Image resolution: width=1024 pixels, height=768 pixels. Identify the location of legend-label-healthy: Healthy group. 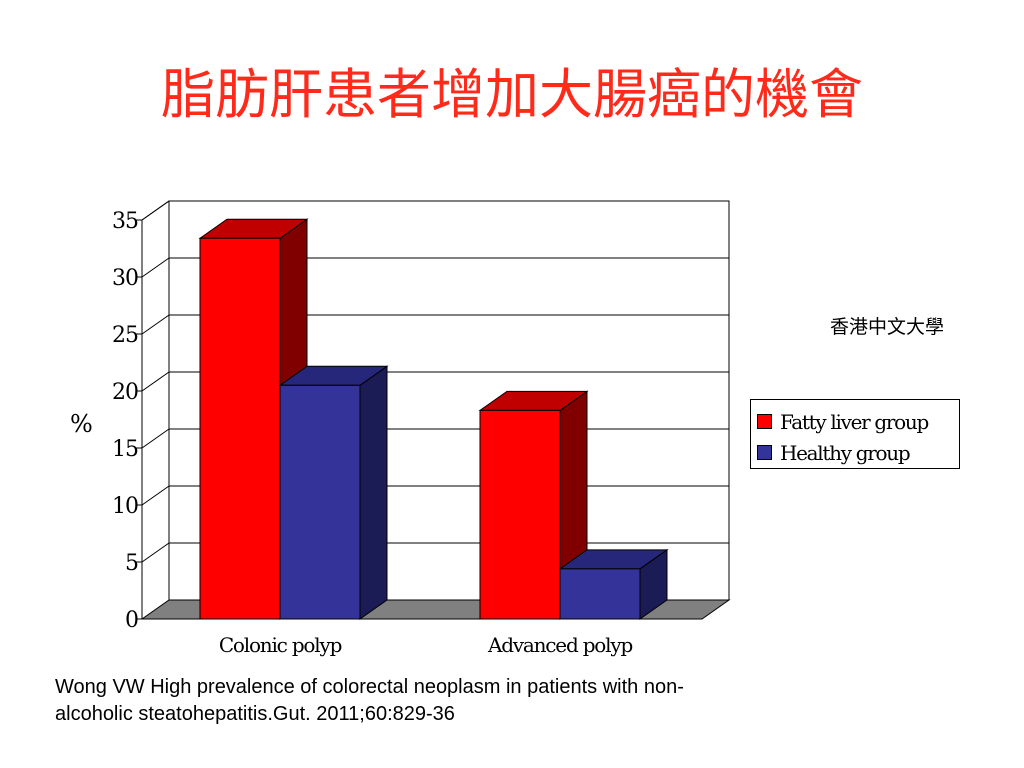
(845, 452).